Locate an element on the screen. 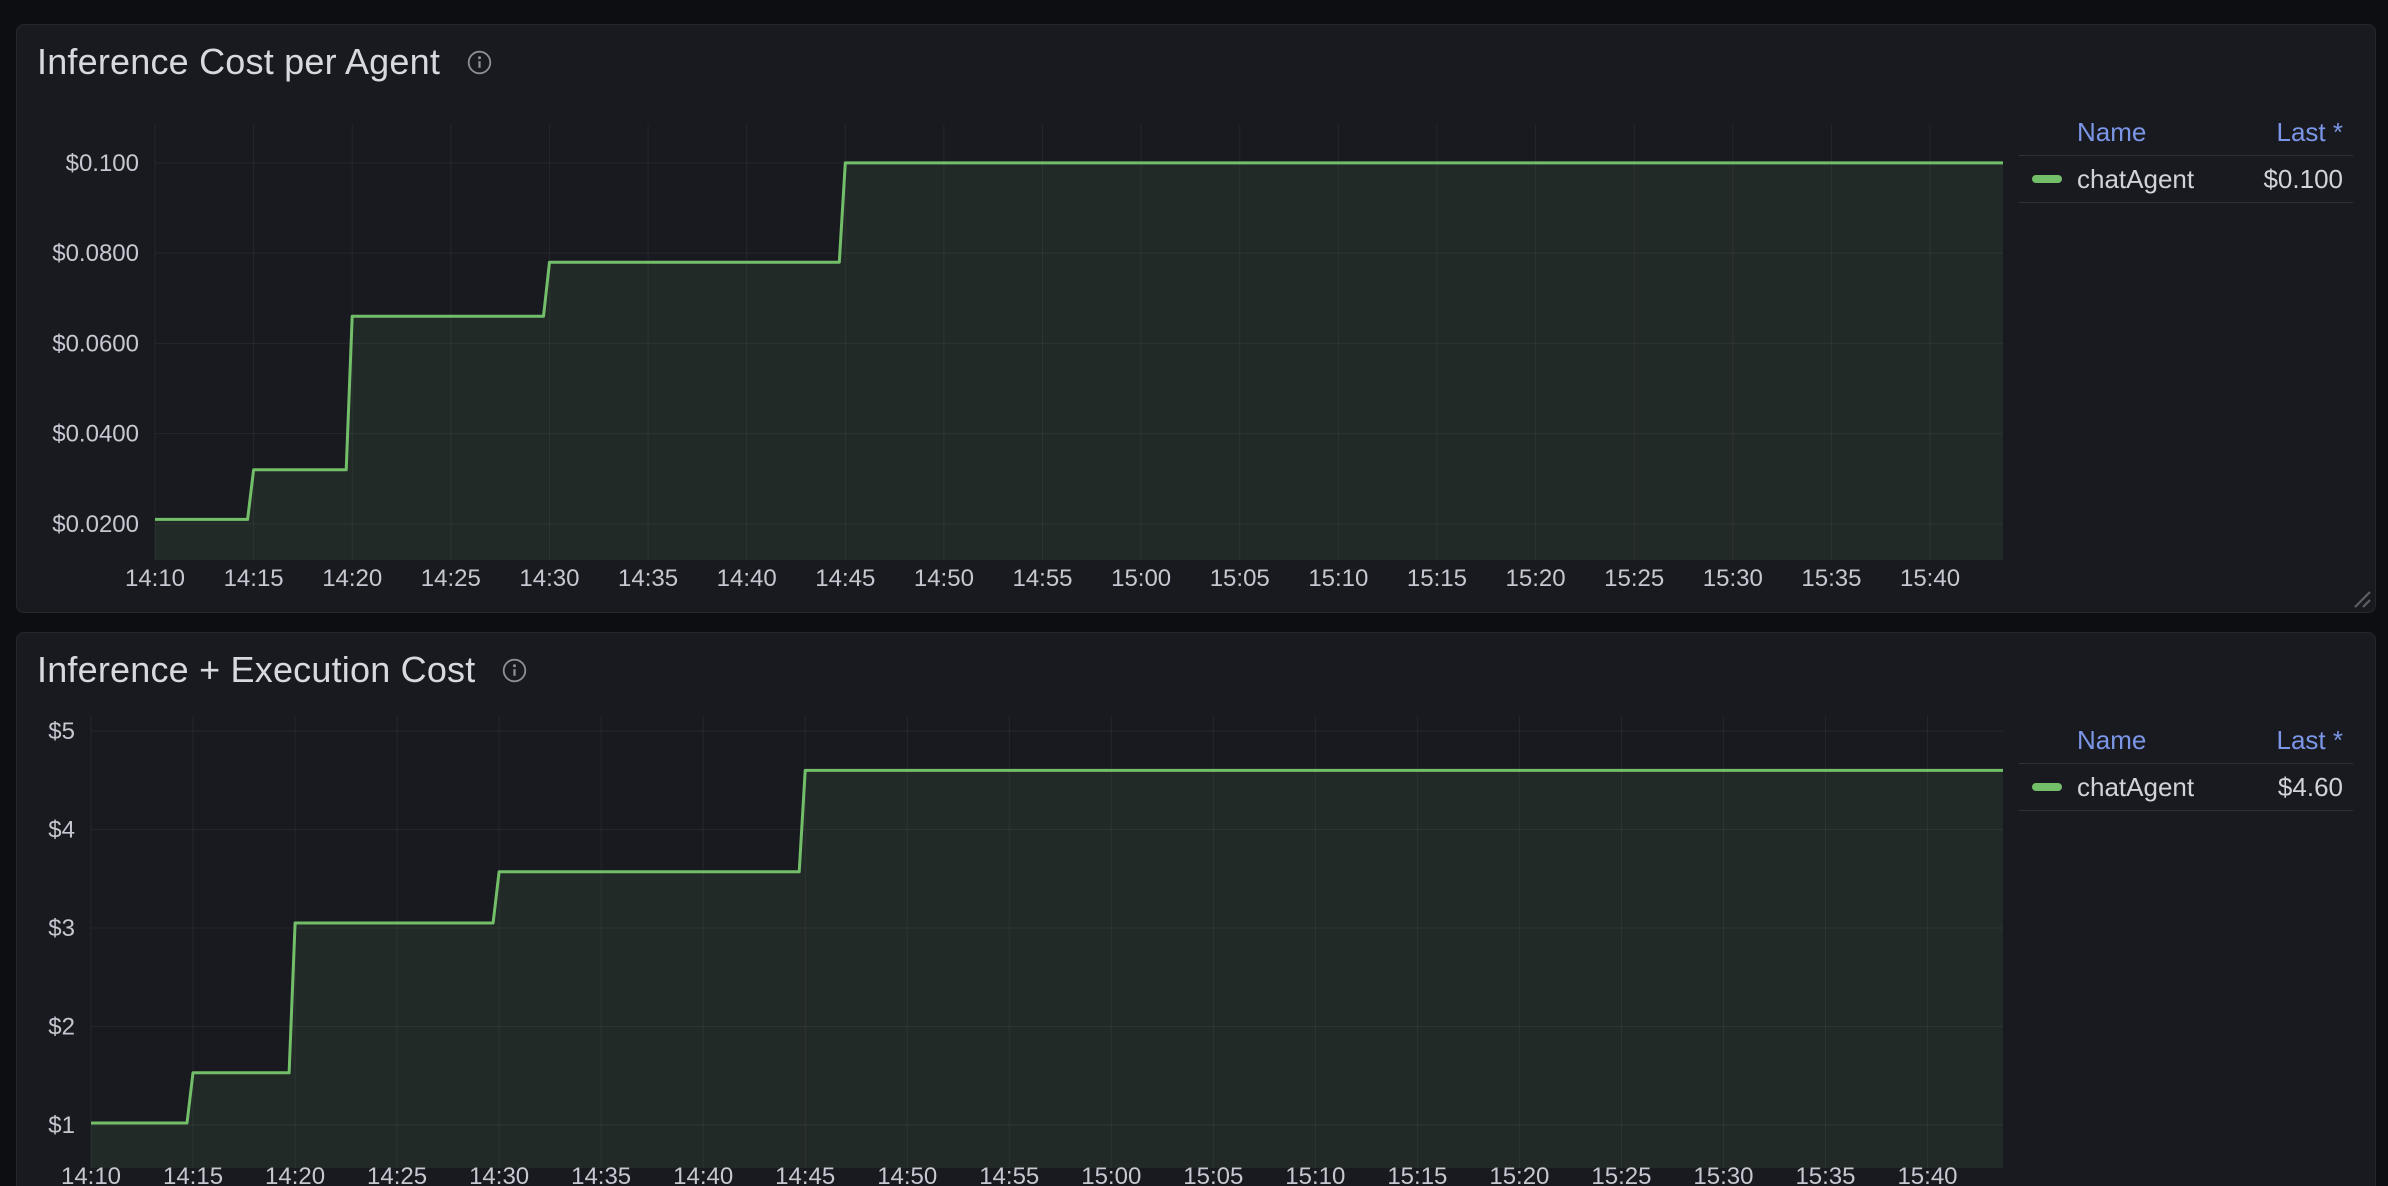 The image size is (2388, 1186). legend-row-chatagent: chatAgent $4.60 is located at coordinates (2186, 787).